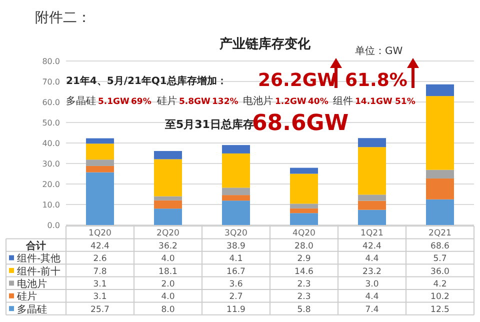  I want to click on data-label: 4.2, so click(440, 285).